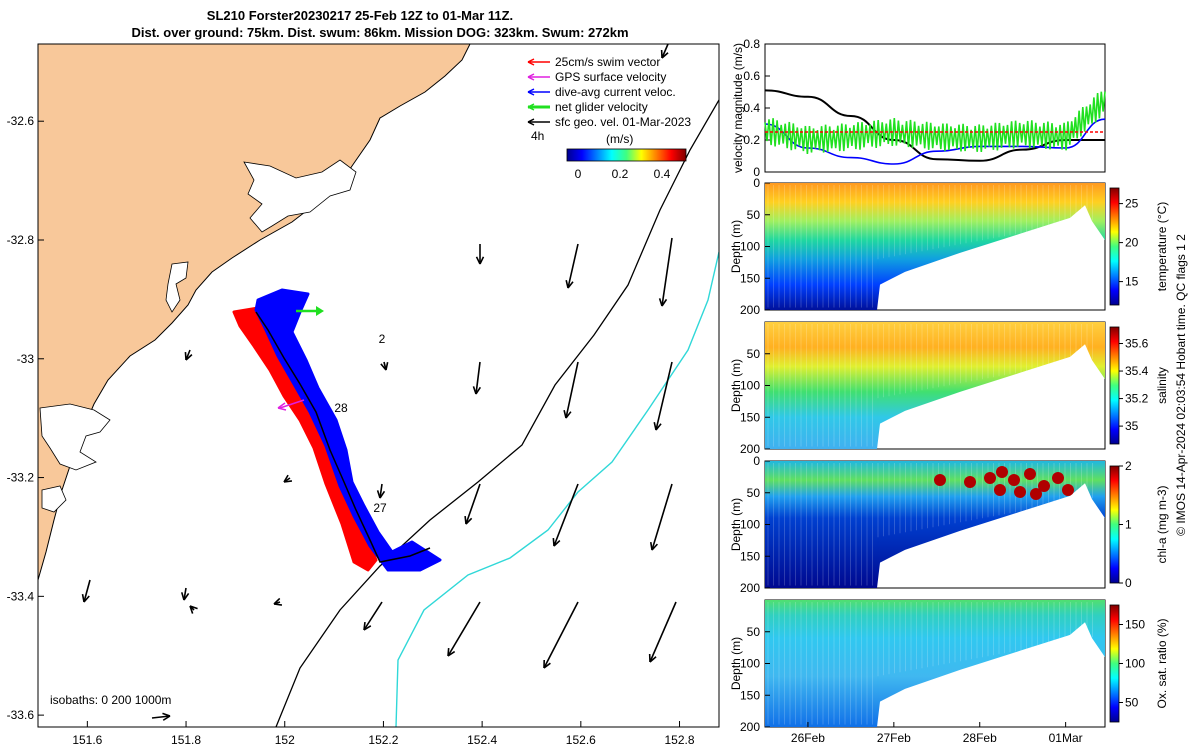 The image size is (1200, 750). I want to click on time-tick-label: 28Feb, so click(980, 738).